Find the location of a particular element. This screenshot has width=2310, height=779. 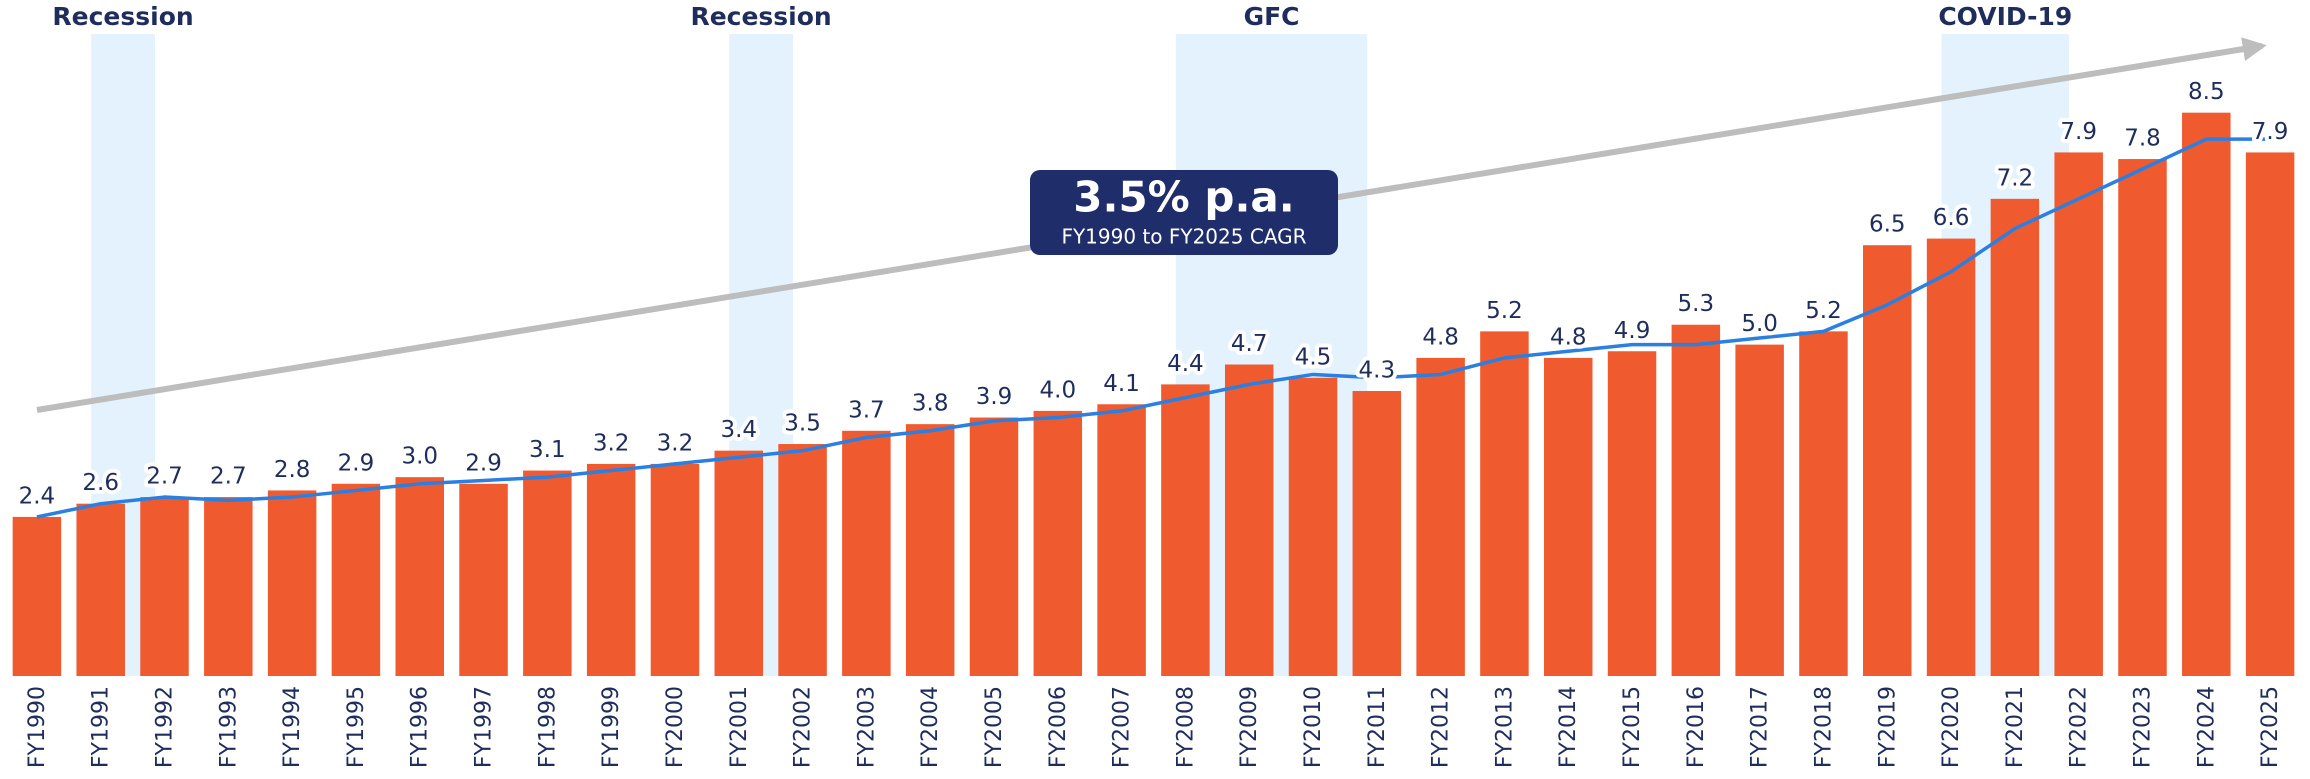

data-label: 4.1 is located at coordinates (1121, 384).